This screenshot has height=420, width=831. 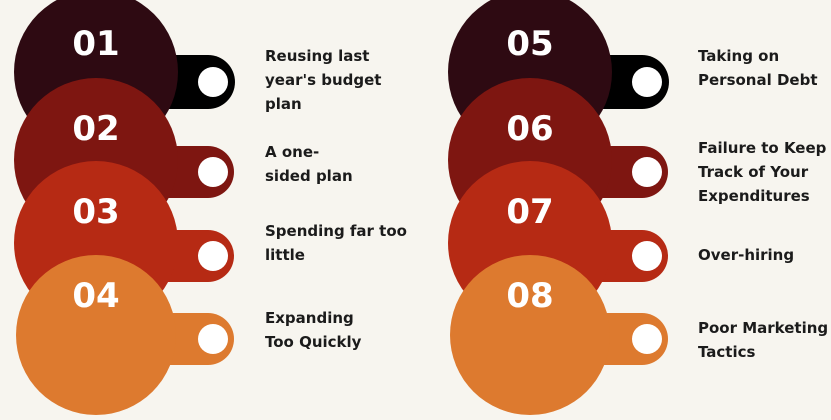 I want to click on step-05-tab-dot, so click(x=647, y=82).